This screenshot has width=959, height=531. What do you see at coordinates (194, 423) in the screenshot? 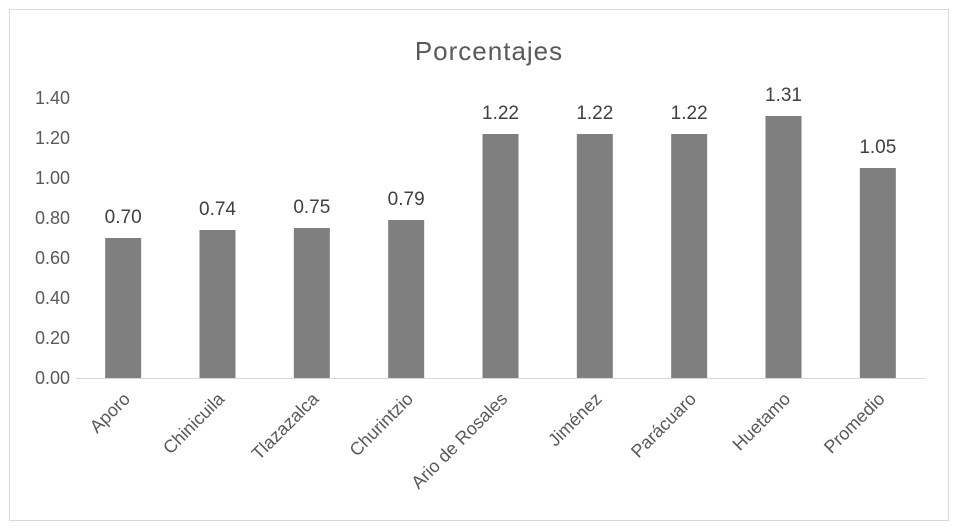
I see `x-tick-label: Chinicuila` at bounding box center [194, 423].